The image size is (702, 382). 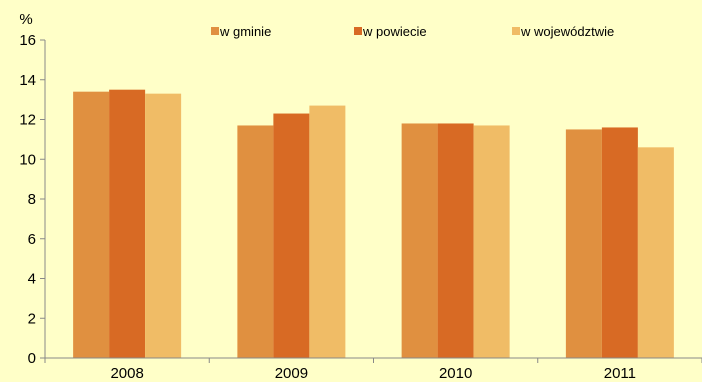 I want to click on y-axis-unit-label: %, so click(x=25, y=19).